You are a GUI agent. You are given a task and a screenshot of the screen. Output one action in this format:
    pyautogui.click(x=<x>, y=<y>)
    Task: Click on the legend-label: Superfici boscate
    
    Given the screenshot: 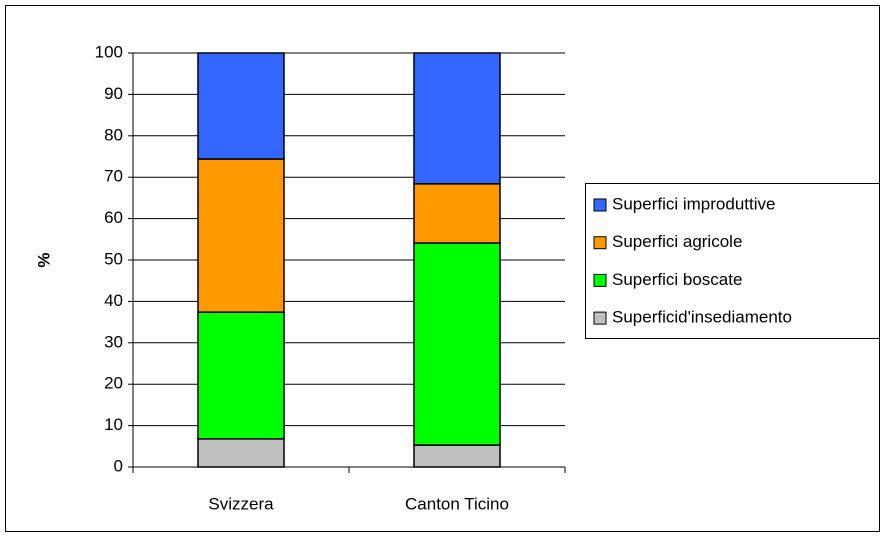 What is the action you would take?
    pyautogui.click(x=677, y=279)
    